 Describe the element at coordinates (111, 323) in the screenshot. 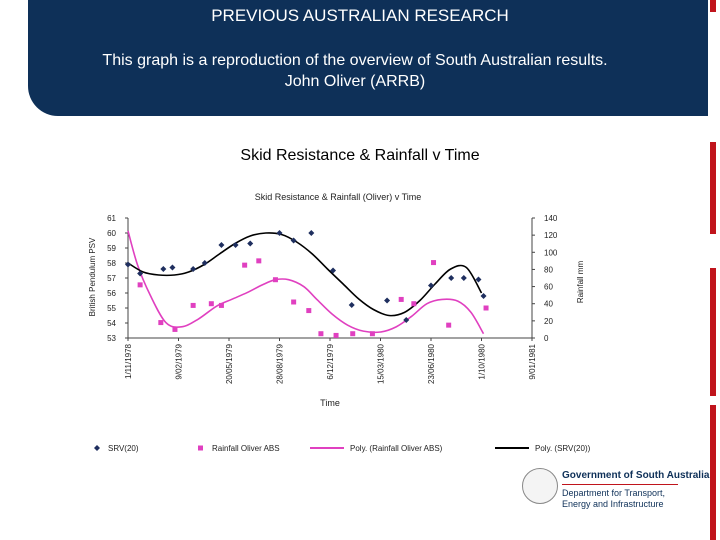

I see `y-tick-label: 54` at that location.